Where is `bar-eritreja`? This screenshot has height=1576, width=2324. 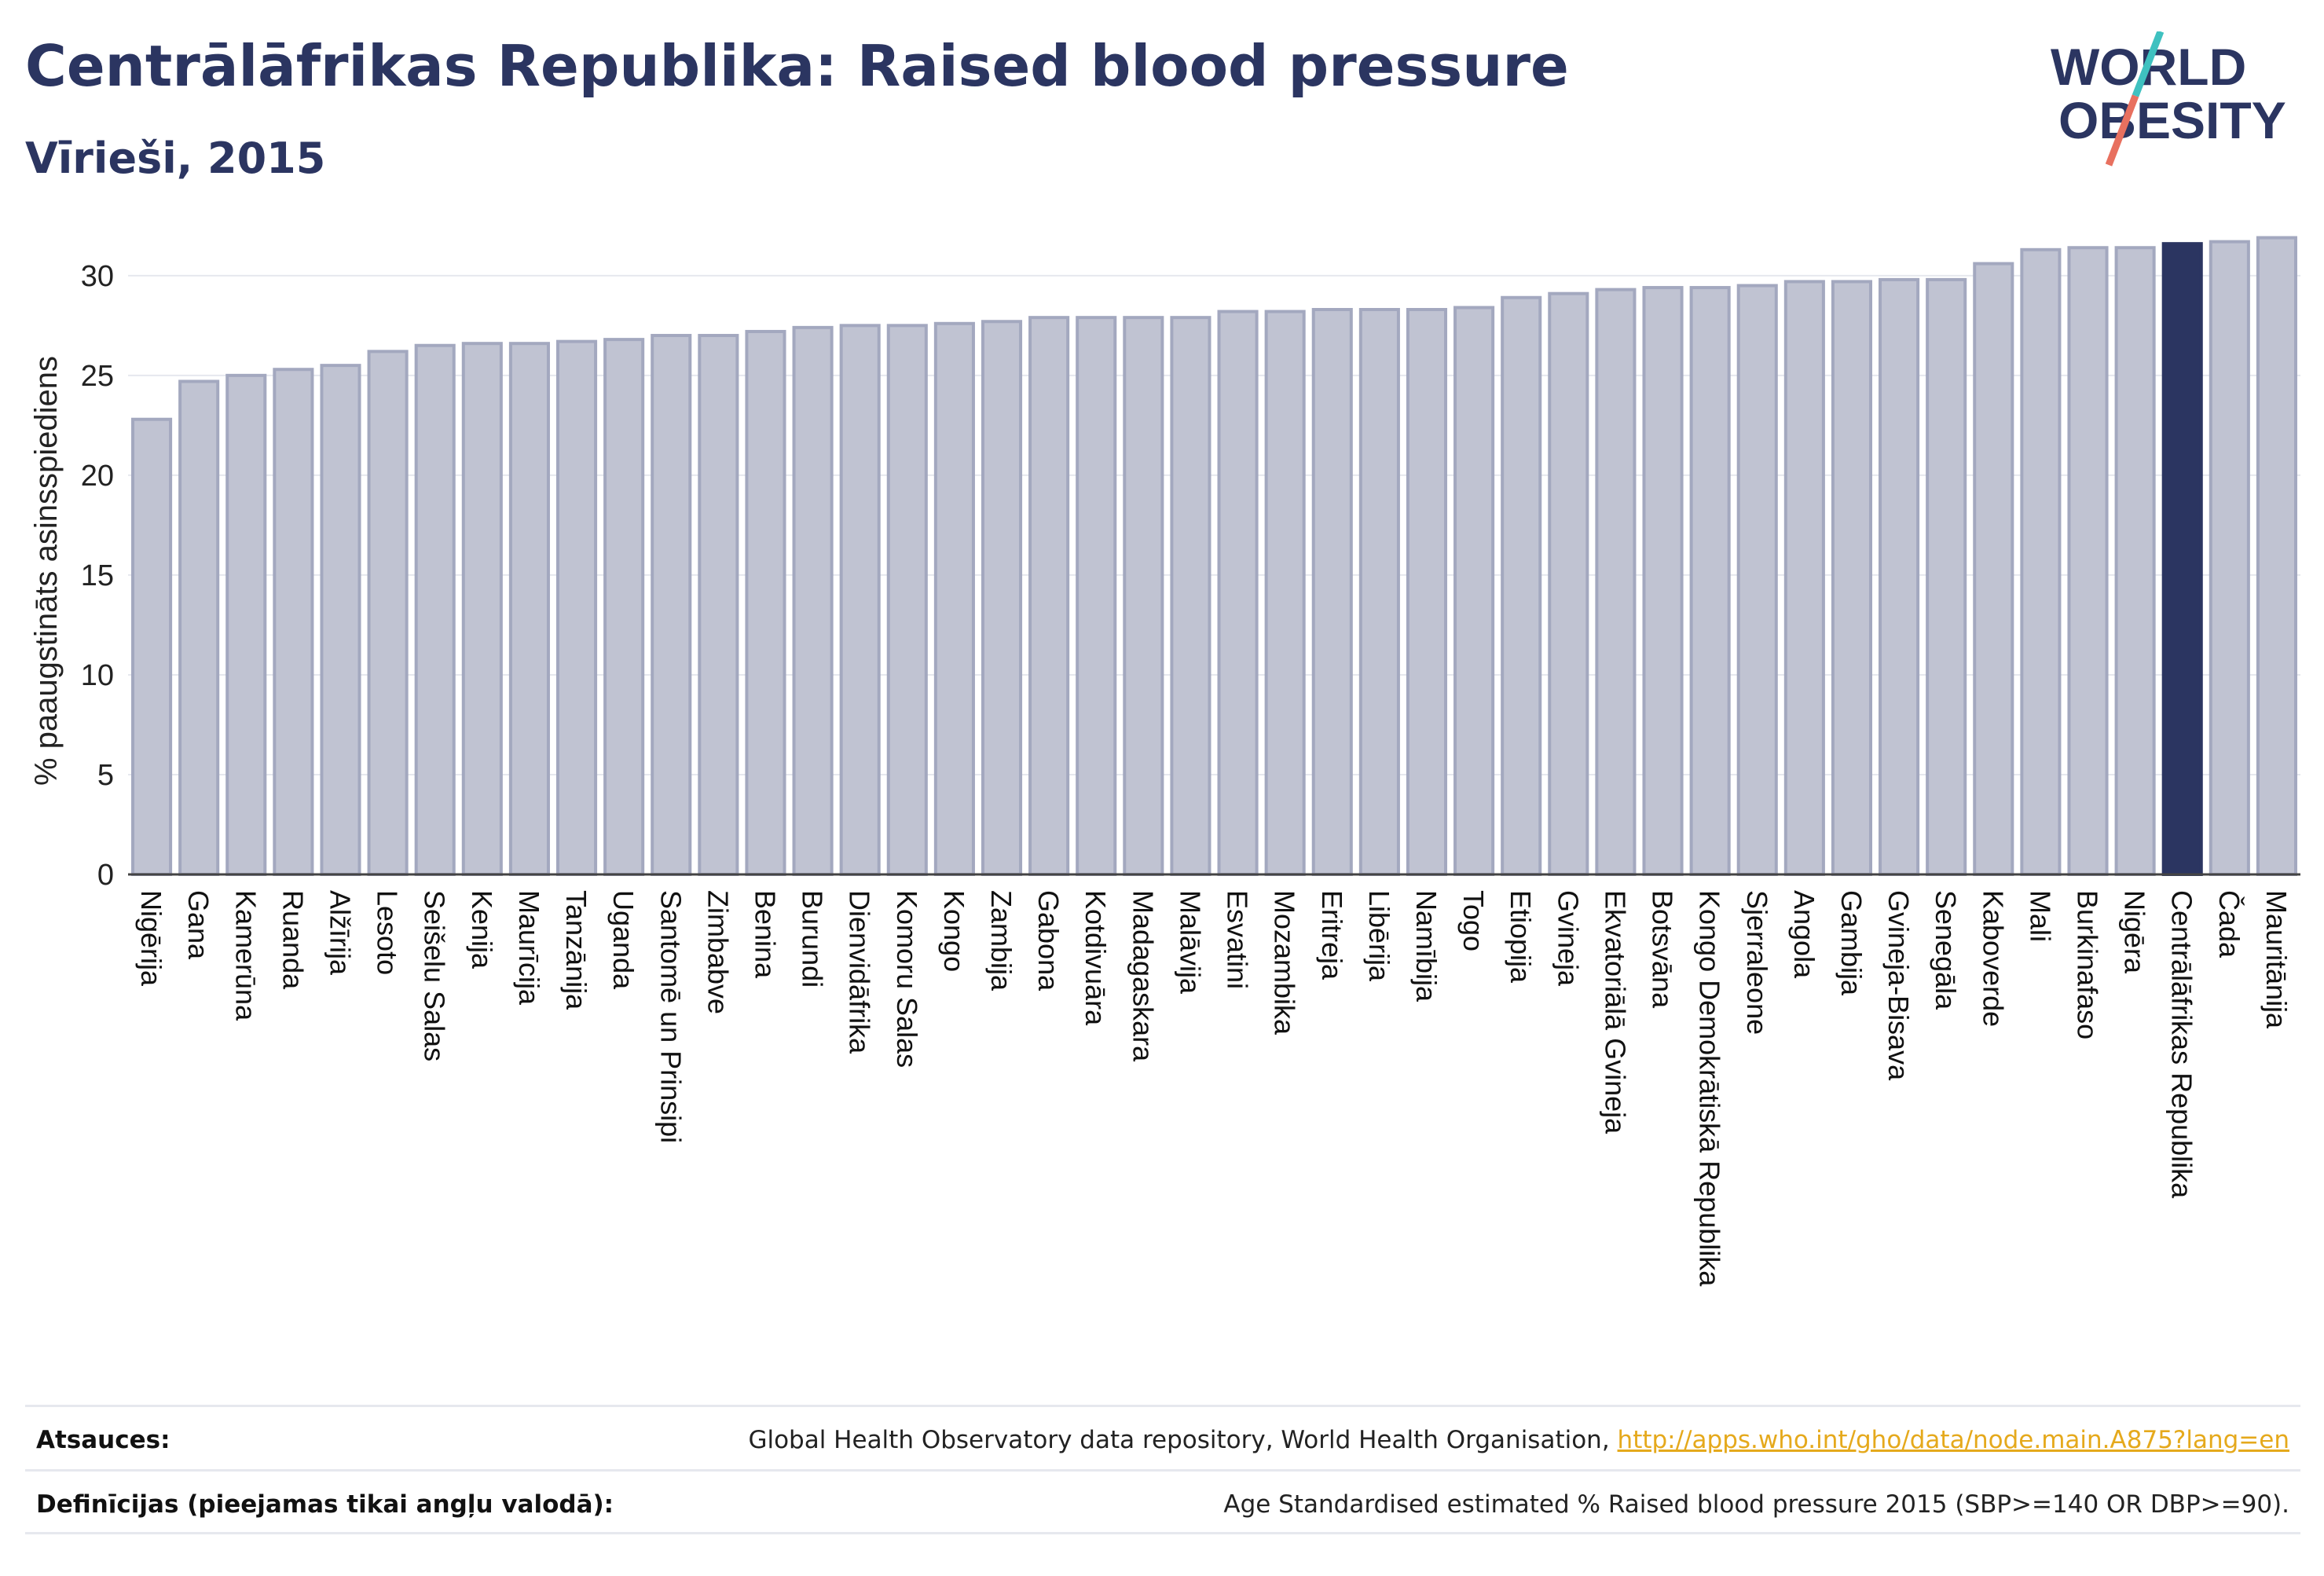 bar-eritreja is located at coordinates (1332, 592).